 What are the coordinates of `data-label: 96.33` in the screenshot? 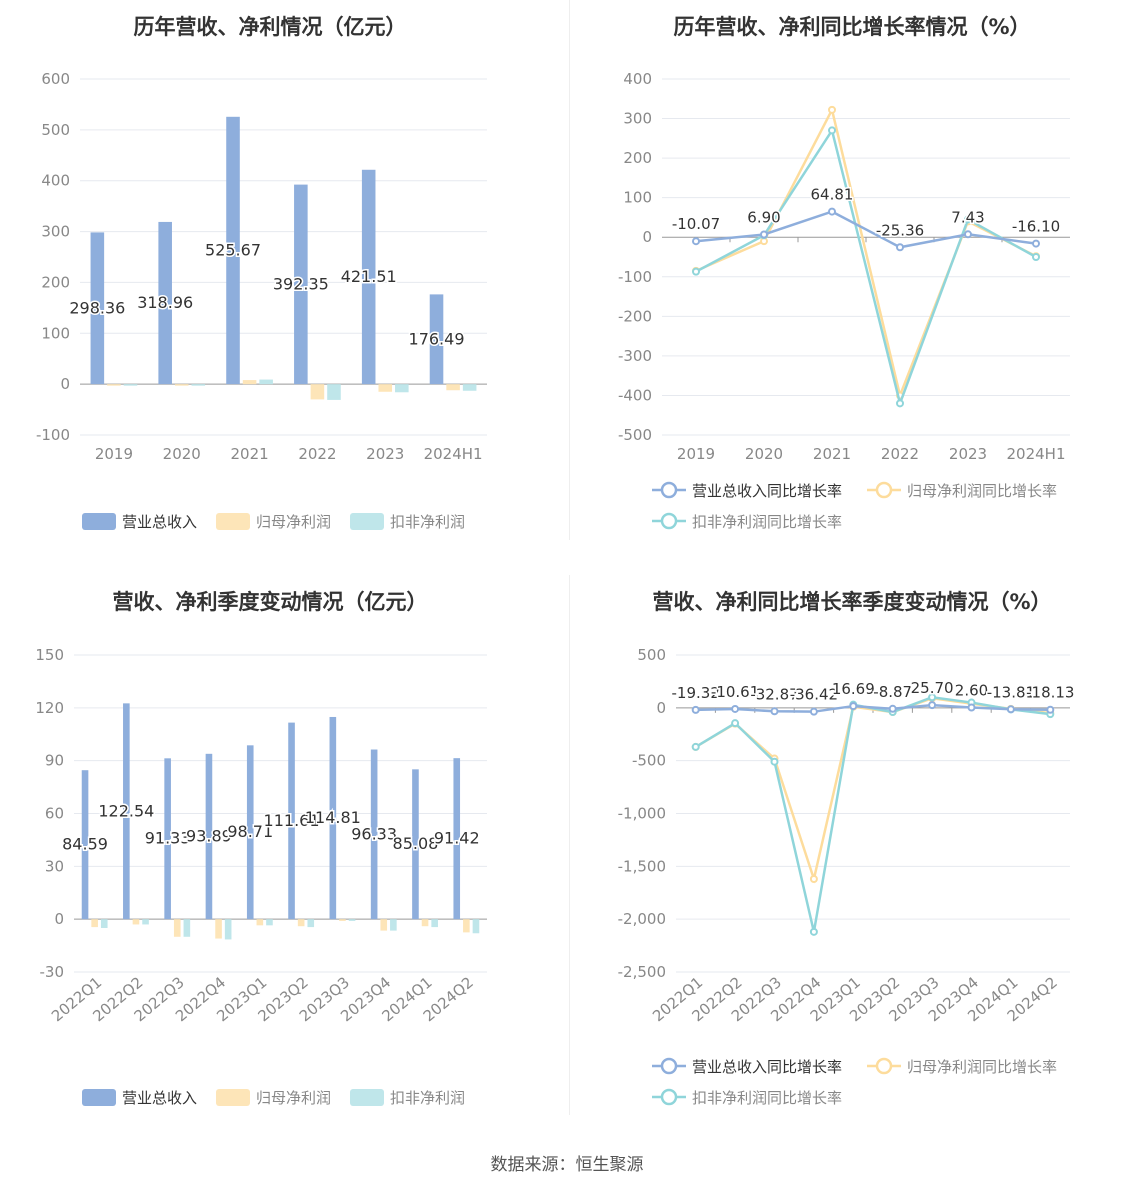 It's located at (374, 833).